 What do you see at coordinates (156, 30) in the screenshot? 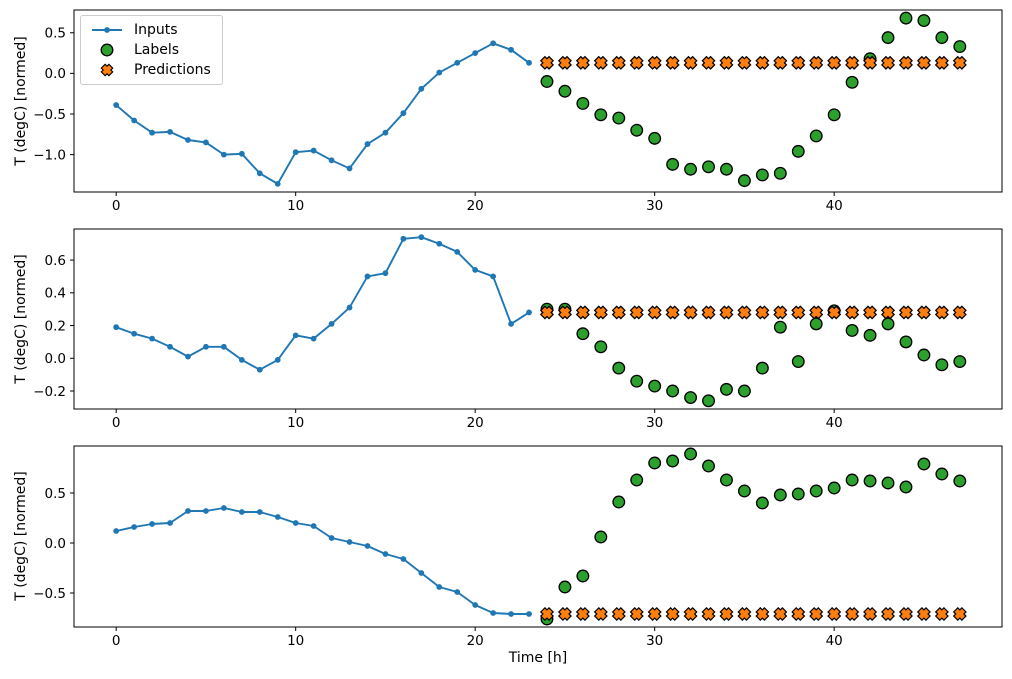
I see `legend-label-inputs: Inputs` at bounding box center [156, 30].